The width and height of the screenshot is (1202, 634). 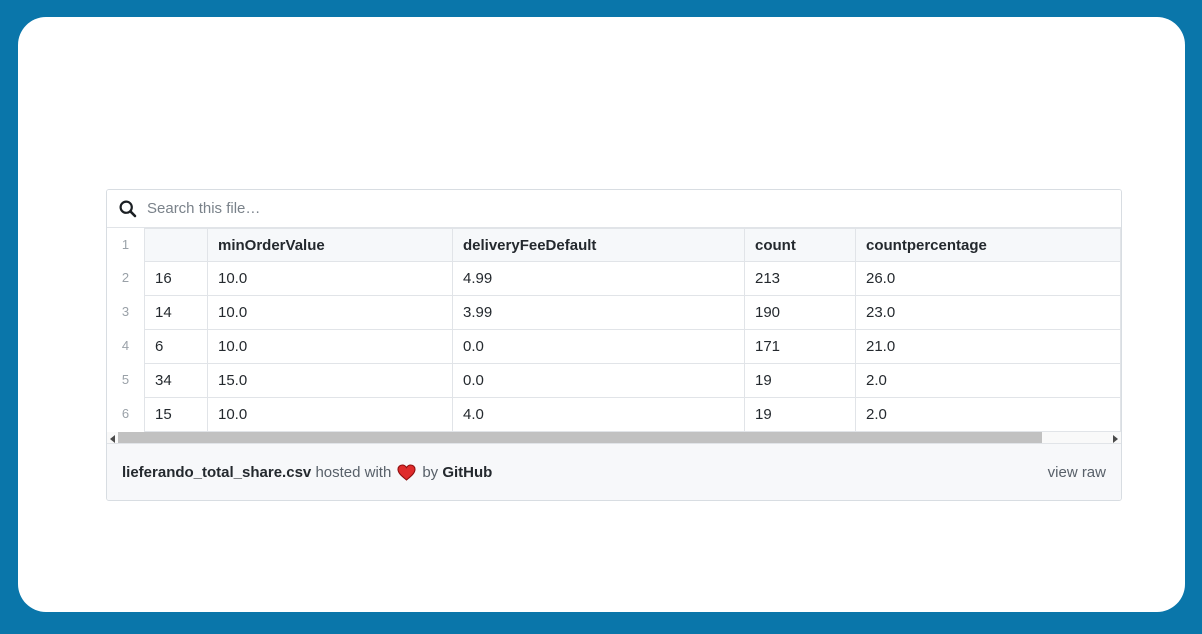 I want to click on table-cell: 190, so click(x=800, y=312).